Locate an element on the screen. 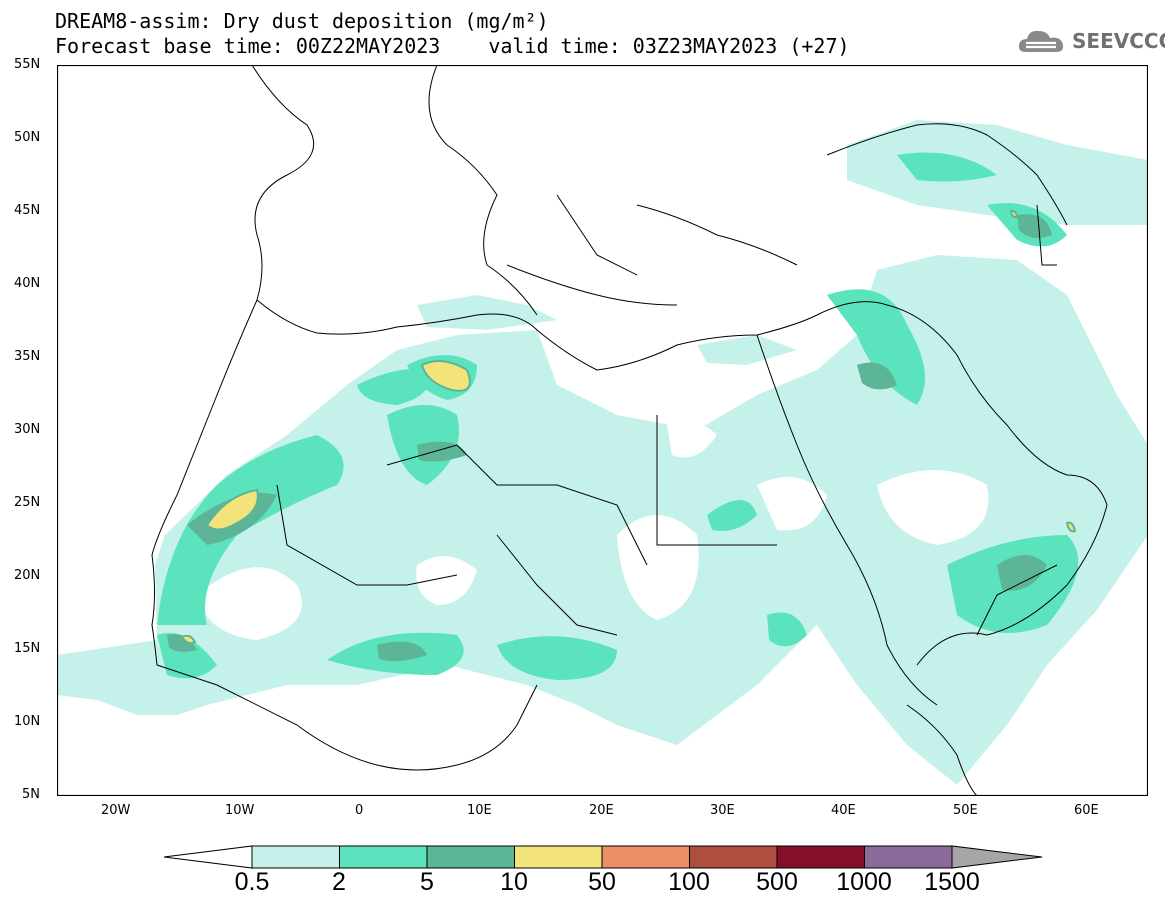  lat-label: 15N is located at coordinates (27, 648).